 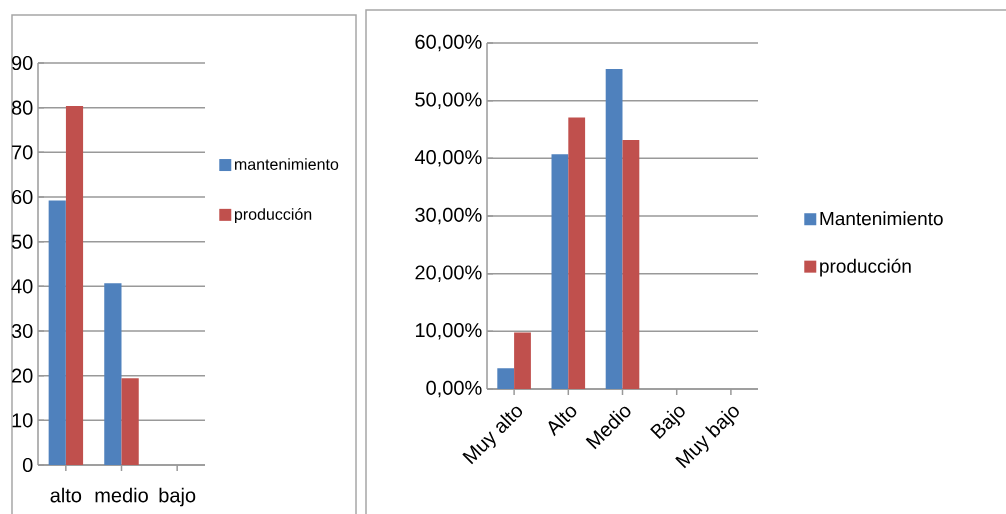 What do you see at coordinates (22, 63) in the screenshot?
I see `y-tick-label: 90` at bounding box center [22, 63].